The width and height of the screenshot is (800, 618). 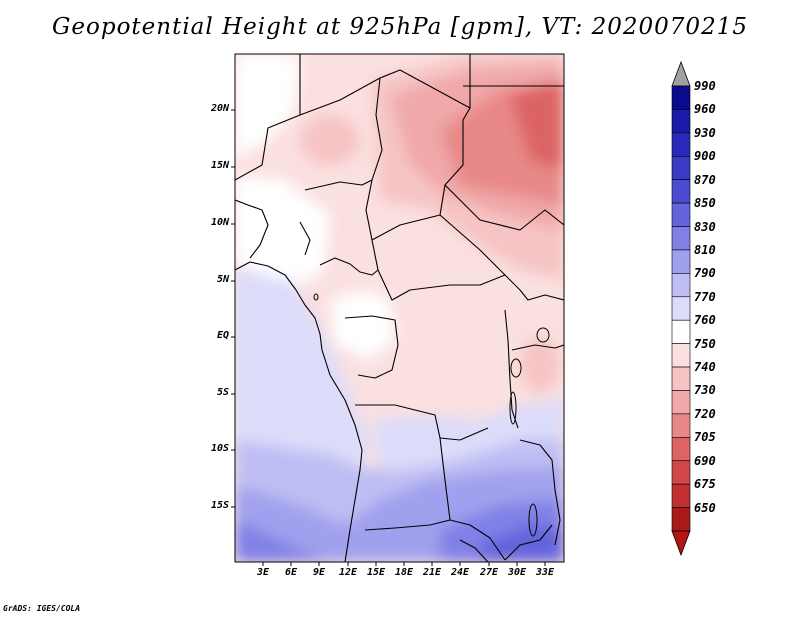 I want to click on colorbar-level-label: 650, so click(x=705, y=507).